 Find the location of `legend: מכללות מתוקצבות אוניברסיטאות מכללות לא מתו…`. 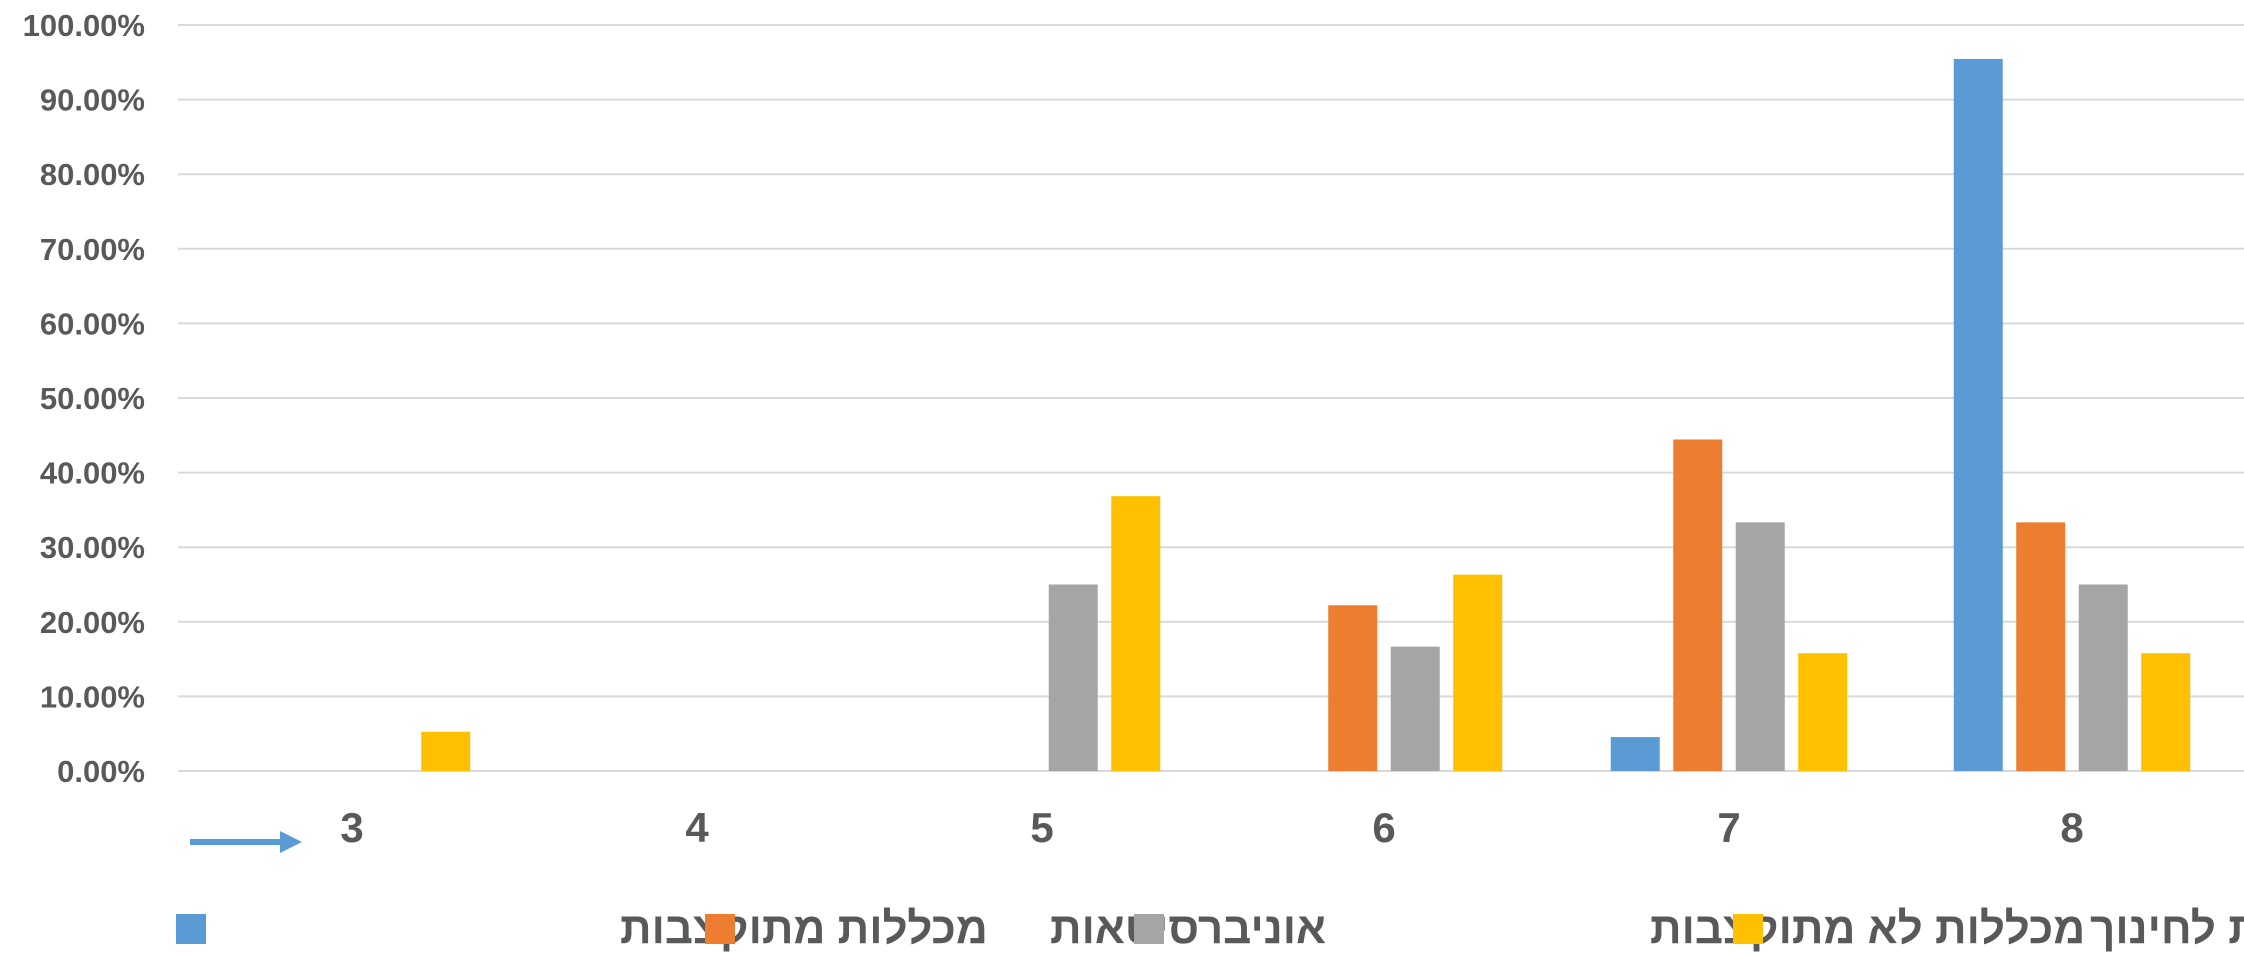

legend: מכללות מתוקצבות אוניברסיטאות מכללות לא מתו… is located at coordinates (1210, 928).